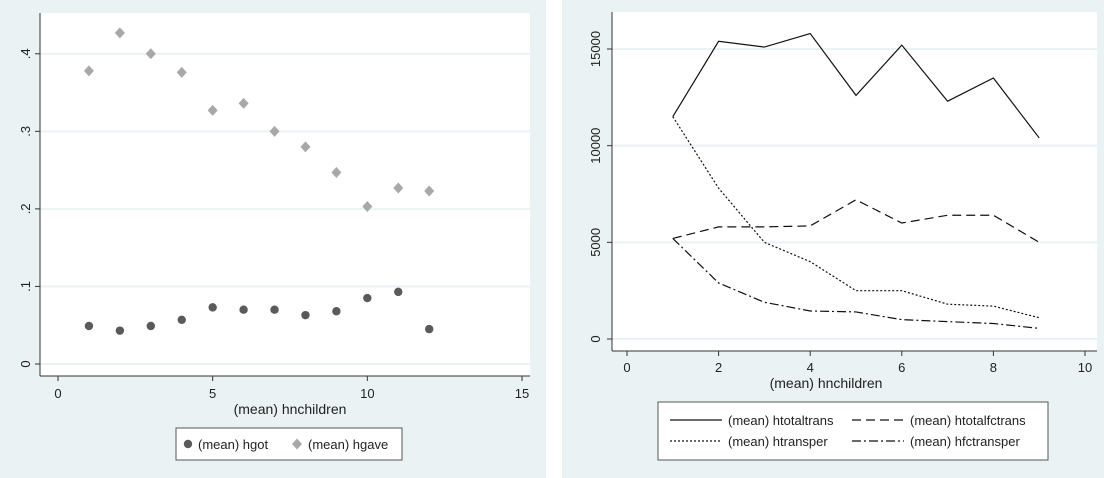 This screenshot has width=1104, height=478. I want to click on htotalfctrans-line, so click(856, 221).